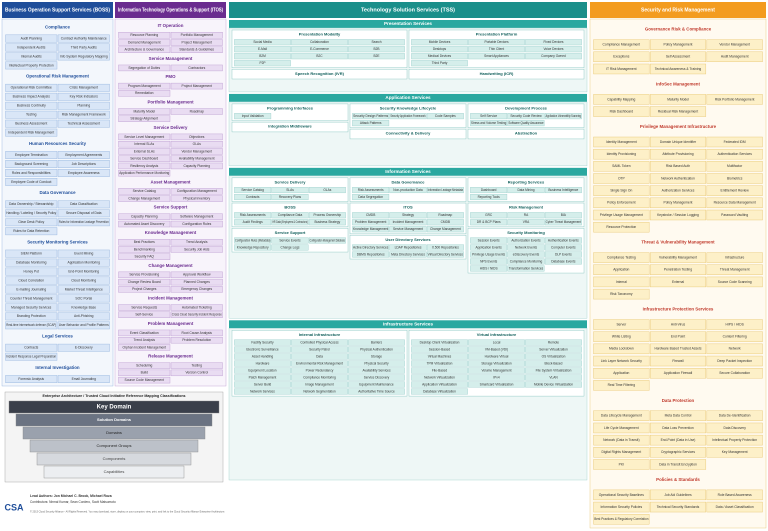 The width and height of the screenshot is (768, 531). What do you see at coordinates (440, 342) in the screenshot?
I see `component-label: Desktop Client Virtualization` at bounding box center [440, 342].